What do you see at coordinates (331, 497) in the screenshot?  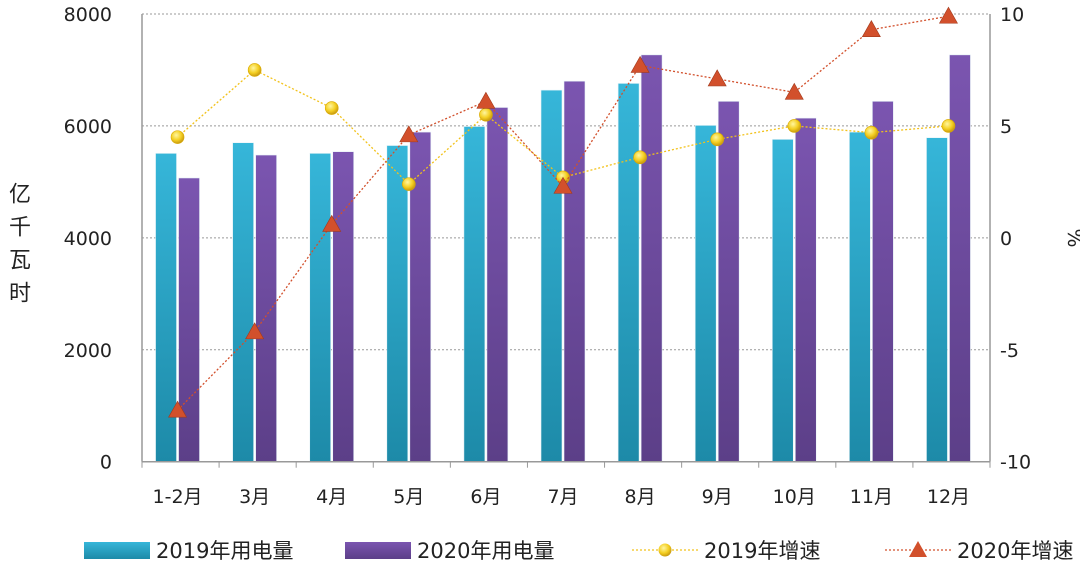 I see `x-tick-label: 4月` at bounding box center [331, 497].